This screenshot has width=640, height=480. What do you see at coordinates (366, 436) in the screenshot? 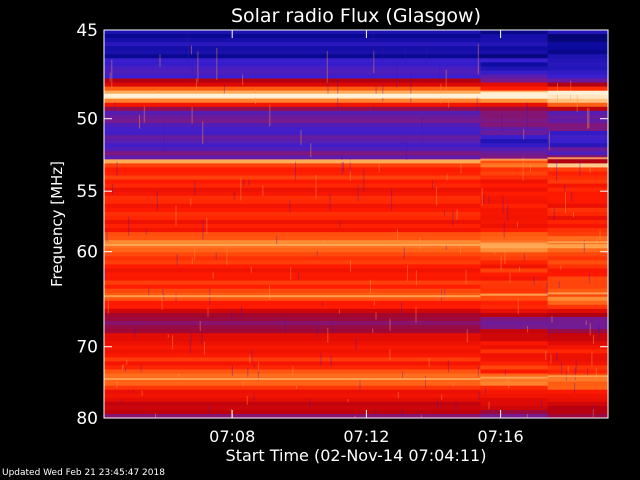
I see `x-tick-label: 07:12` at bounding box center [366, 436].